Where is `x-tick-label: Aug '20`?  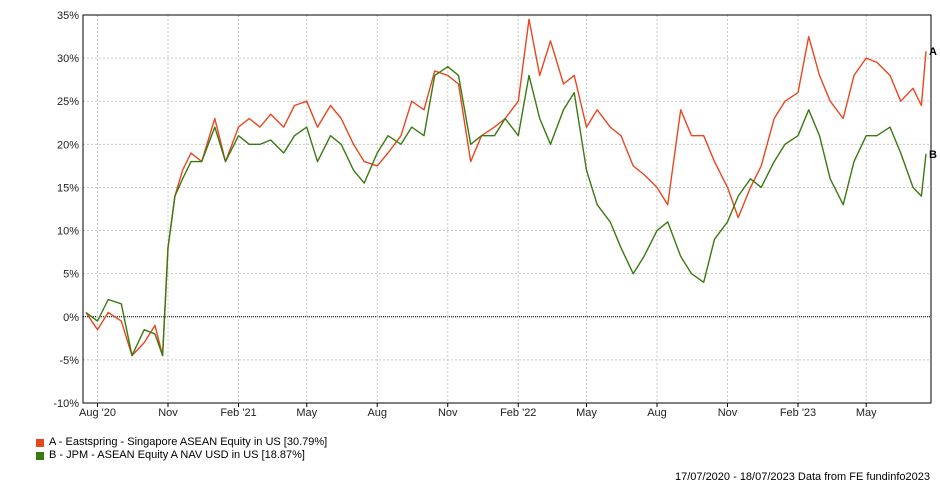
x-tick-label: Aug '20 is located at coordinates (97, 413).